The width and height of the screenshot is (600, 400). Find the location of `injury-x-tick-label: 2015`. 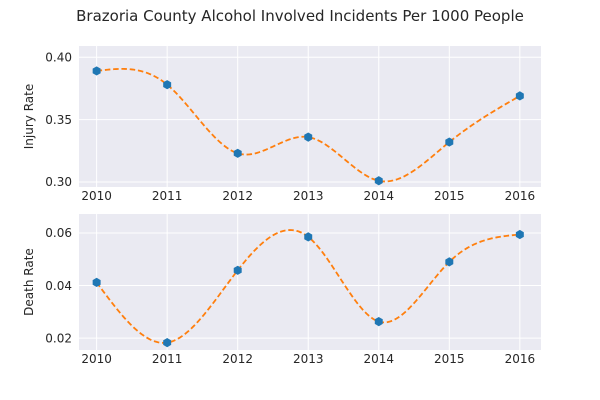

injury-x-tick-label: 2015 is located at coordinates (449, 196).